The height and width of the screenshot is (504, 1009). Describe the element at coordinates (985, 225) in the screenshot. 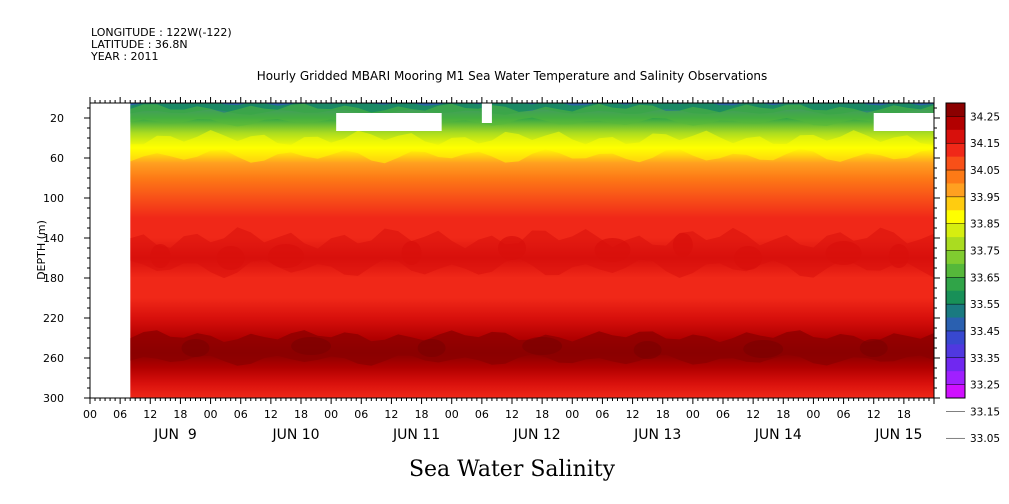

I see `colorbar-label: 33.85` at that location.